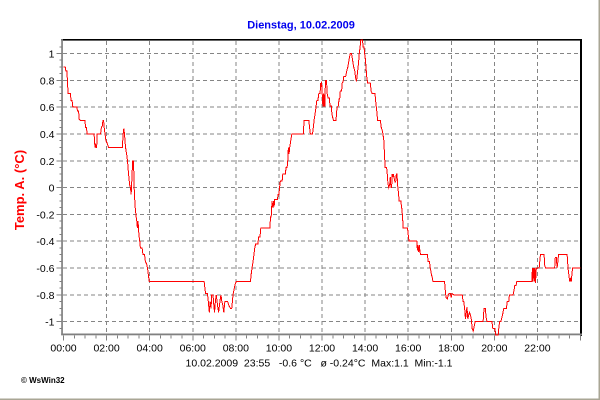  What do you see at coordinates (63, 349) in the screenshot?
I see `svg-text: 00:00` at bounding box center [63, 349].